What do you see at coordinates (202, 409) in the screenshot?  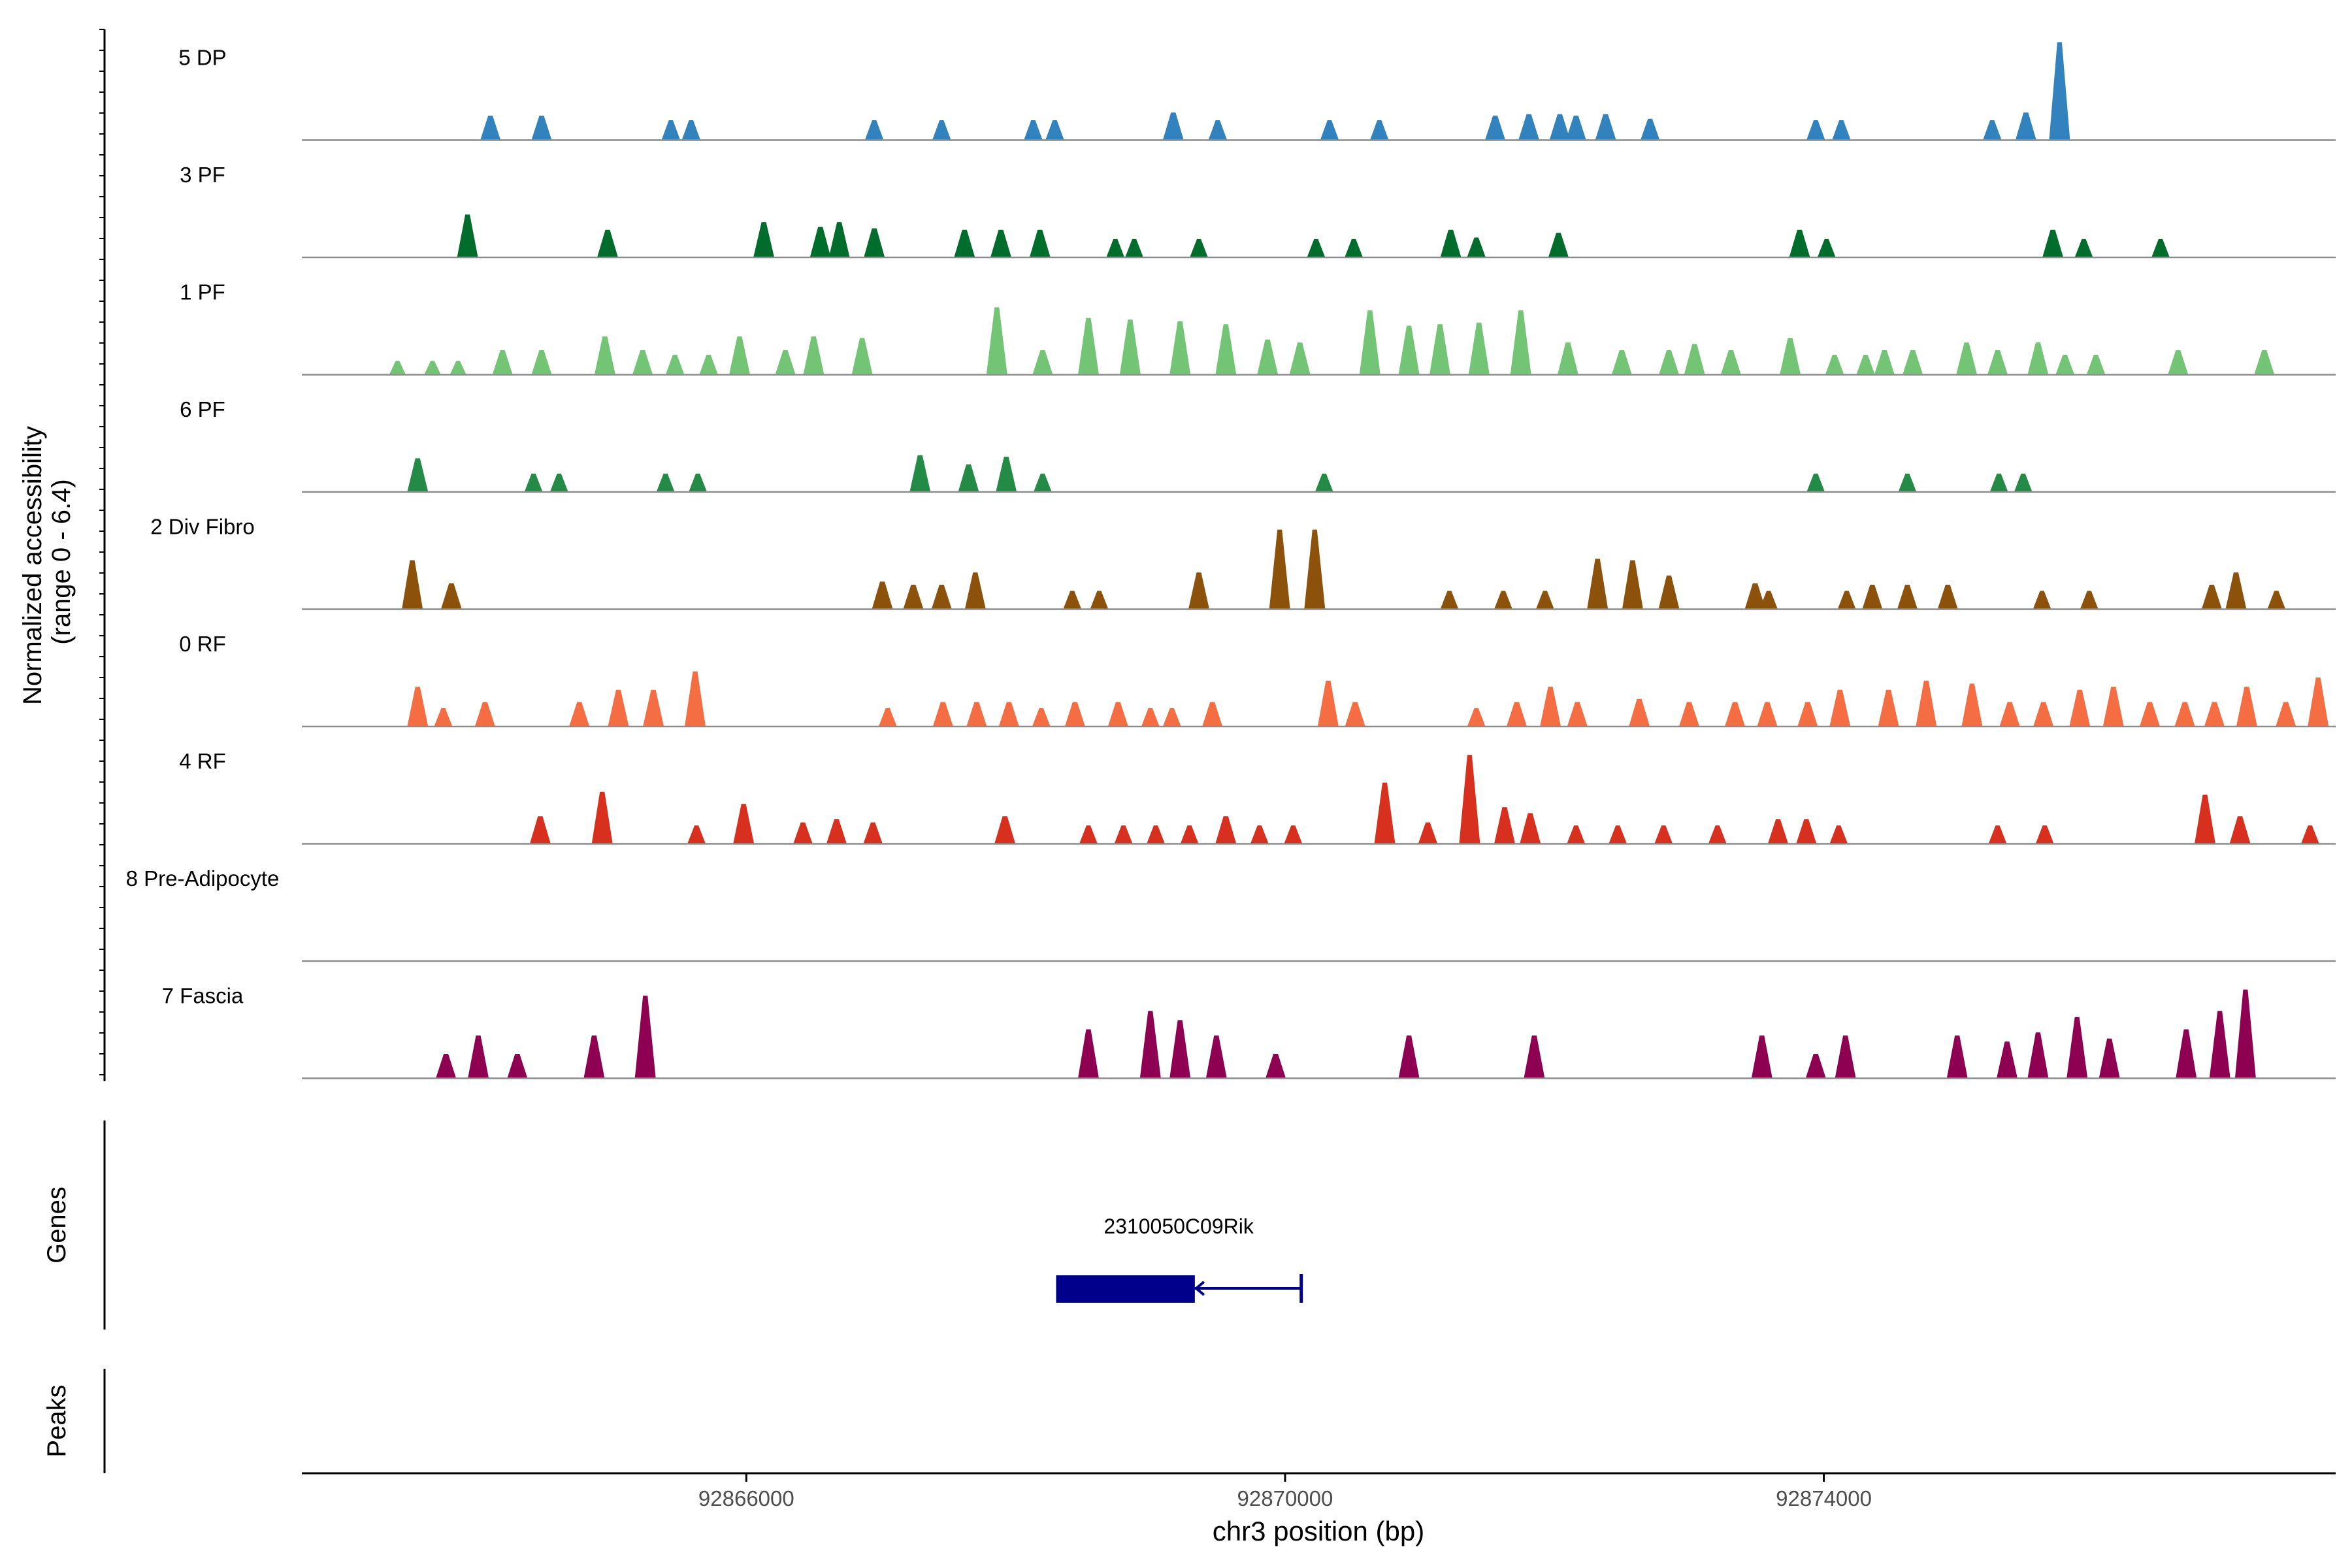 I see `track-label: 6 PF` at bounding box center [202, 409].